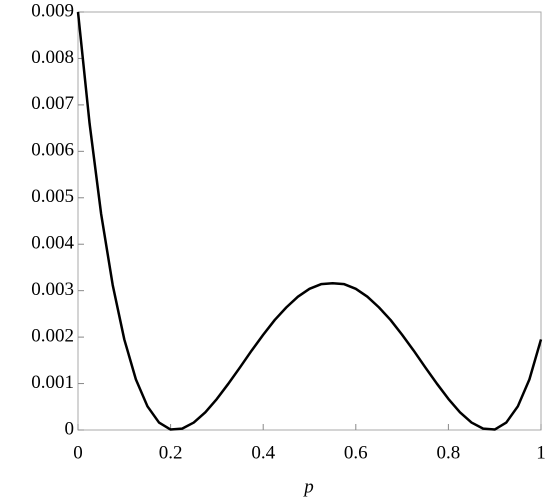  What do you see at coordinates (356, 452) in the screenshot?
I see `x-tick-label: 0.6` at bounding box center [356, 452].